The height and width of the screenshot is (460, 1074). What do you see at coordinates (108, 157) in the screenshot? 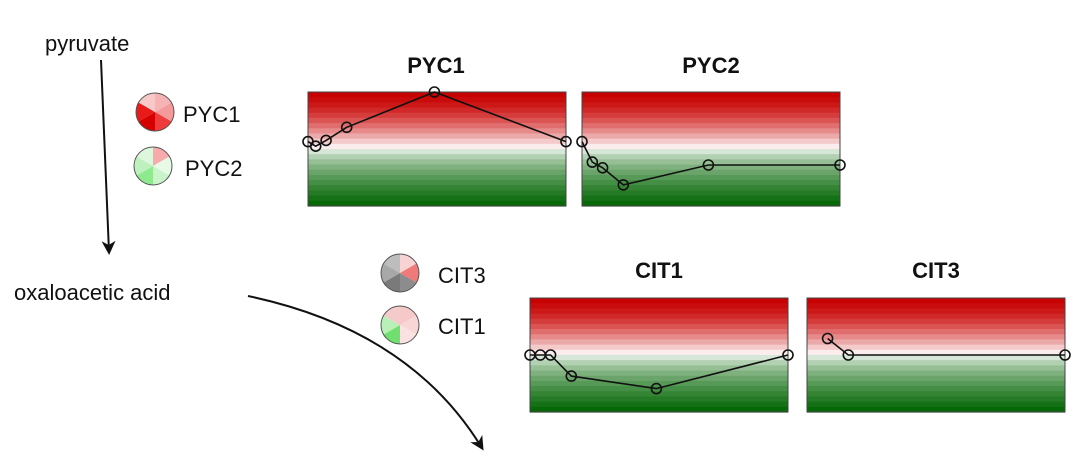
I see `reaction-arrow-pyruvate-to-oxaloacetate` at bounding box center [108, 157].